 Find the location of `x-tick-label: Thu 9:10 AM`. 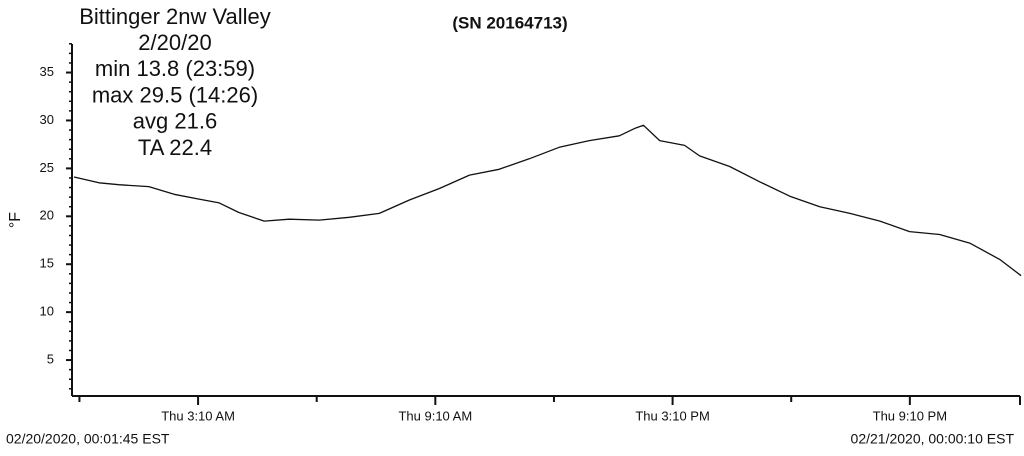

x-tick-label: Thu 9:10 AM is located at coordinates (435, 415).